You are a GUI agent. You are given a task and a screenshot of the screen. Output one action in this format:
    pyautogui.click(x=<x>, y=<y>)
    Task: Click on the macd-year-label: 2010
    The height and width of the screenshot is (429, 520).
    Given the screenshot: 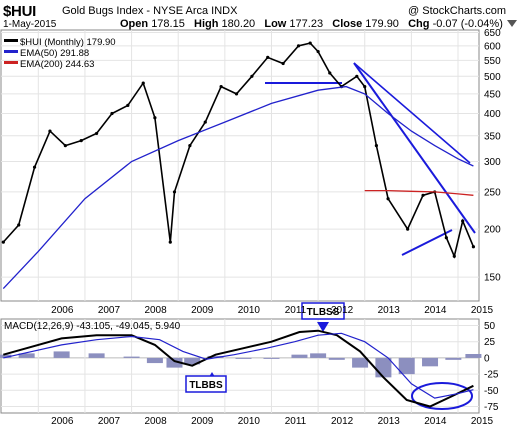 What is the action you would take?
    pyautogui.click(x=249, y=421)
    